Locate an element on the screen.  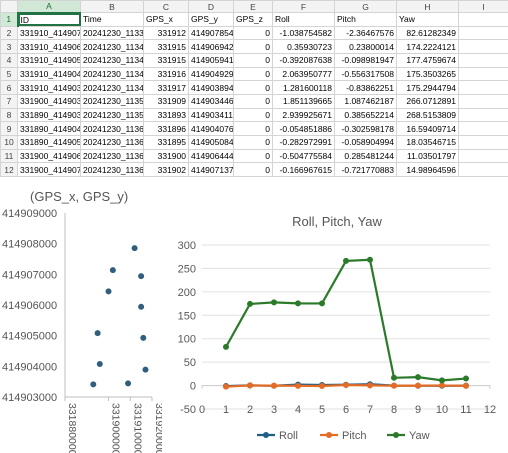
row-header-4: 4 is located at coordinates (9, 60).